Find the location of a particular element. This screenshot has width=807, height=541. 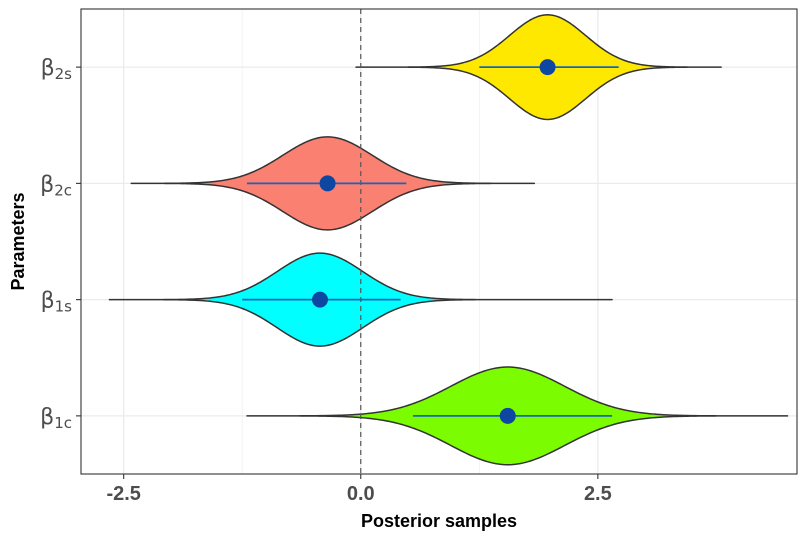

y-tick-label-subscript: 2c is located at coordinates (63, 190).